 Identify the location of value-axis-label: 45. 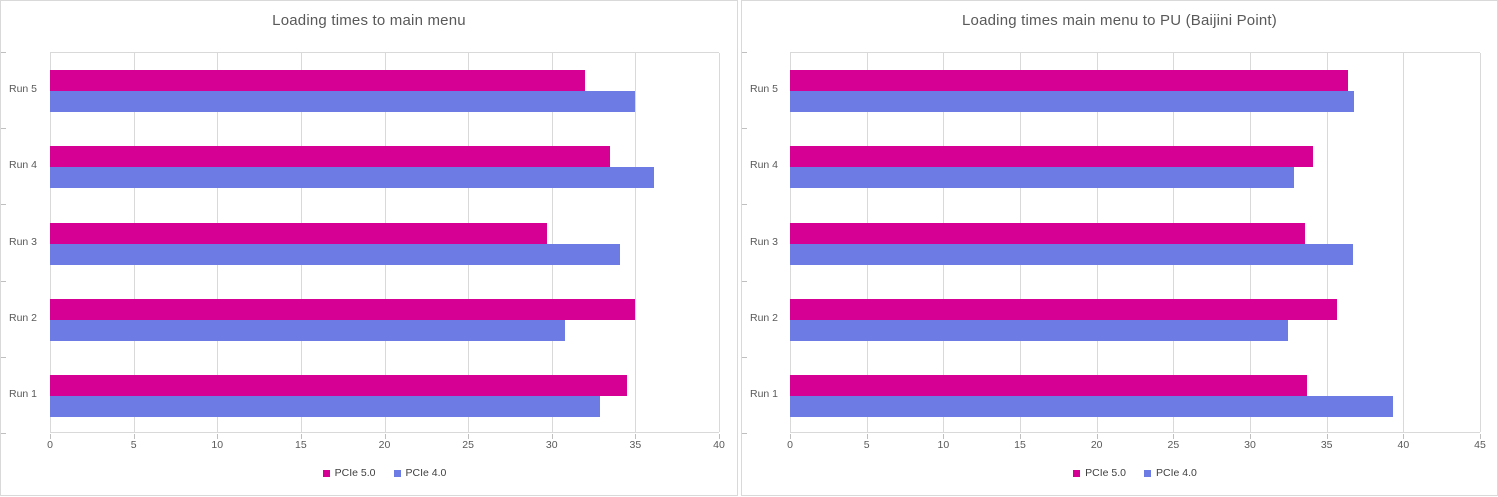
(1480, 445).